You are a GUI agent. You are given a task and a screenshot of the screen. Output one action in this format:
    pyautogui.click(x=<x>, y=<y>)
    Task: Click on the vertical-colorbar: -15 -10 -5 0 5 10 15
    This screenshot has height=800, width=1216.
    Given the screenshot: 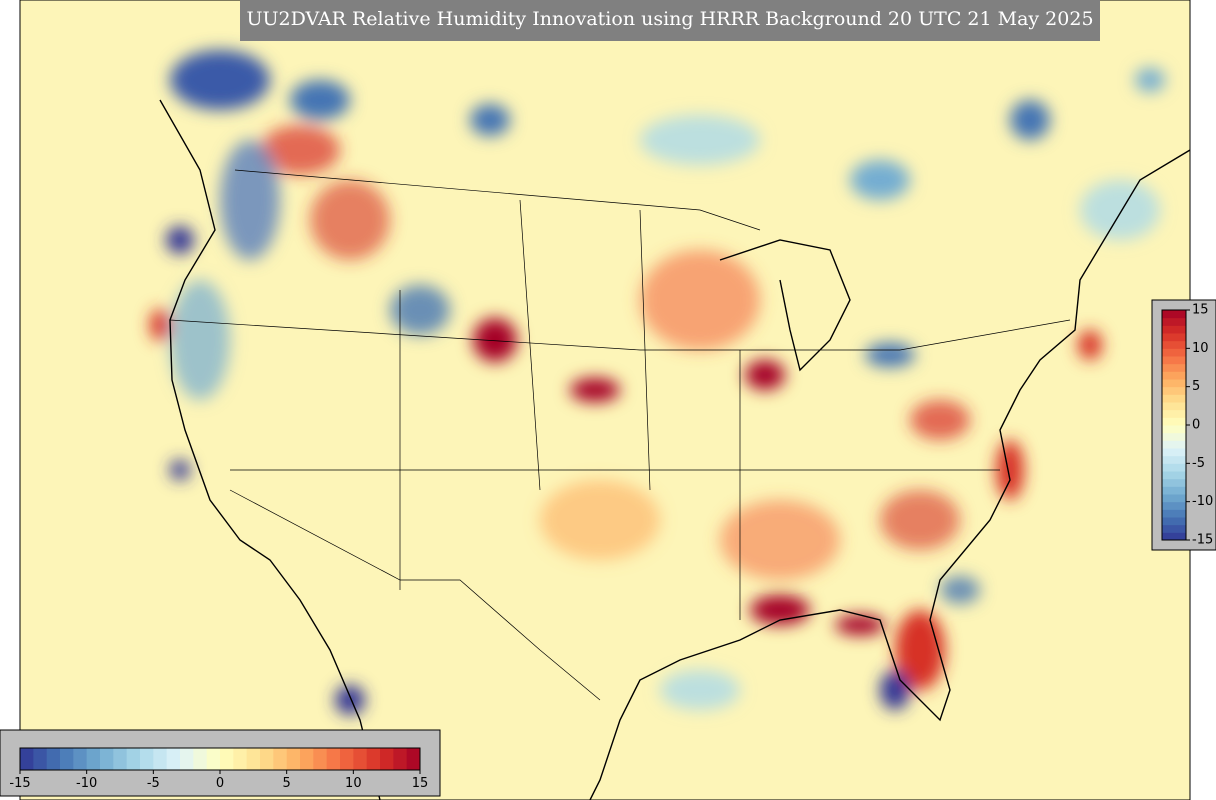 What is the action you would take?
    pyautogui.click(x=1187, y=425)
    